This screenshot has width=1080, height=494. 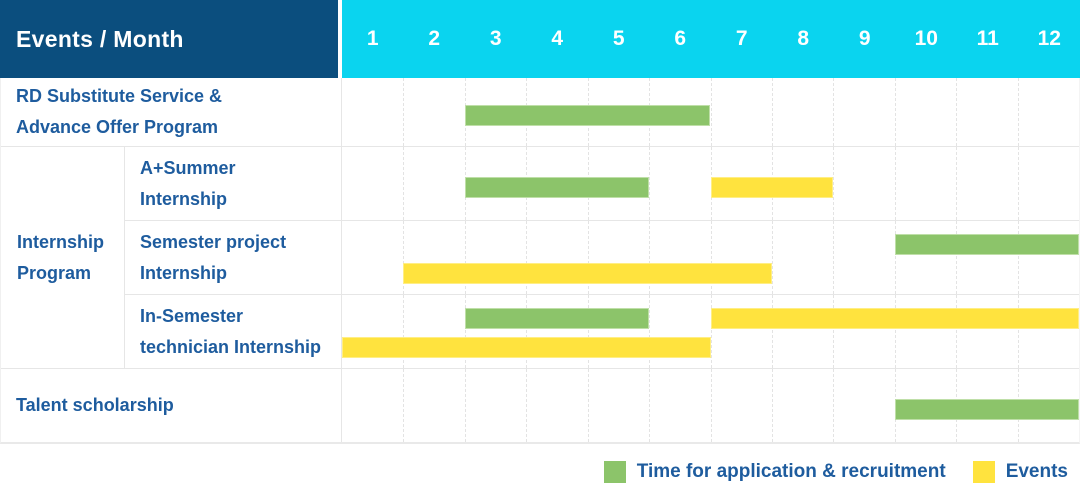 I want to click on month-header-cell: 5, so click(x=618, y=38).